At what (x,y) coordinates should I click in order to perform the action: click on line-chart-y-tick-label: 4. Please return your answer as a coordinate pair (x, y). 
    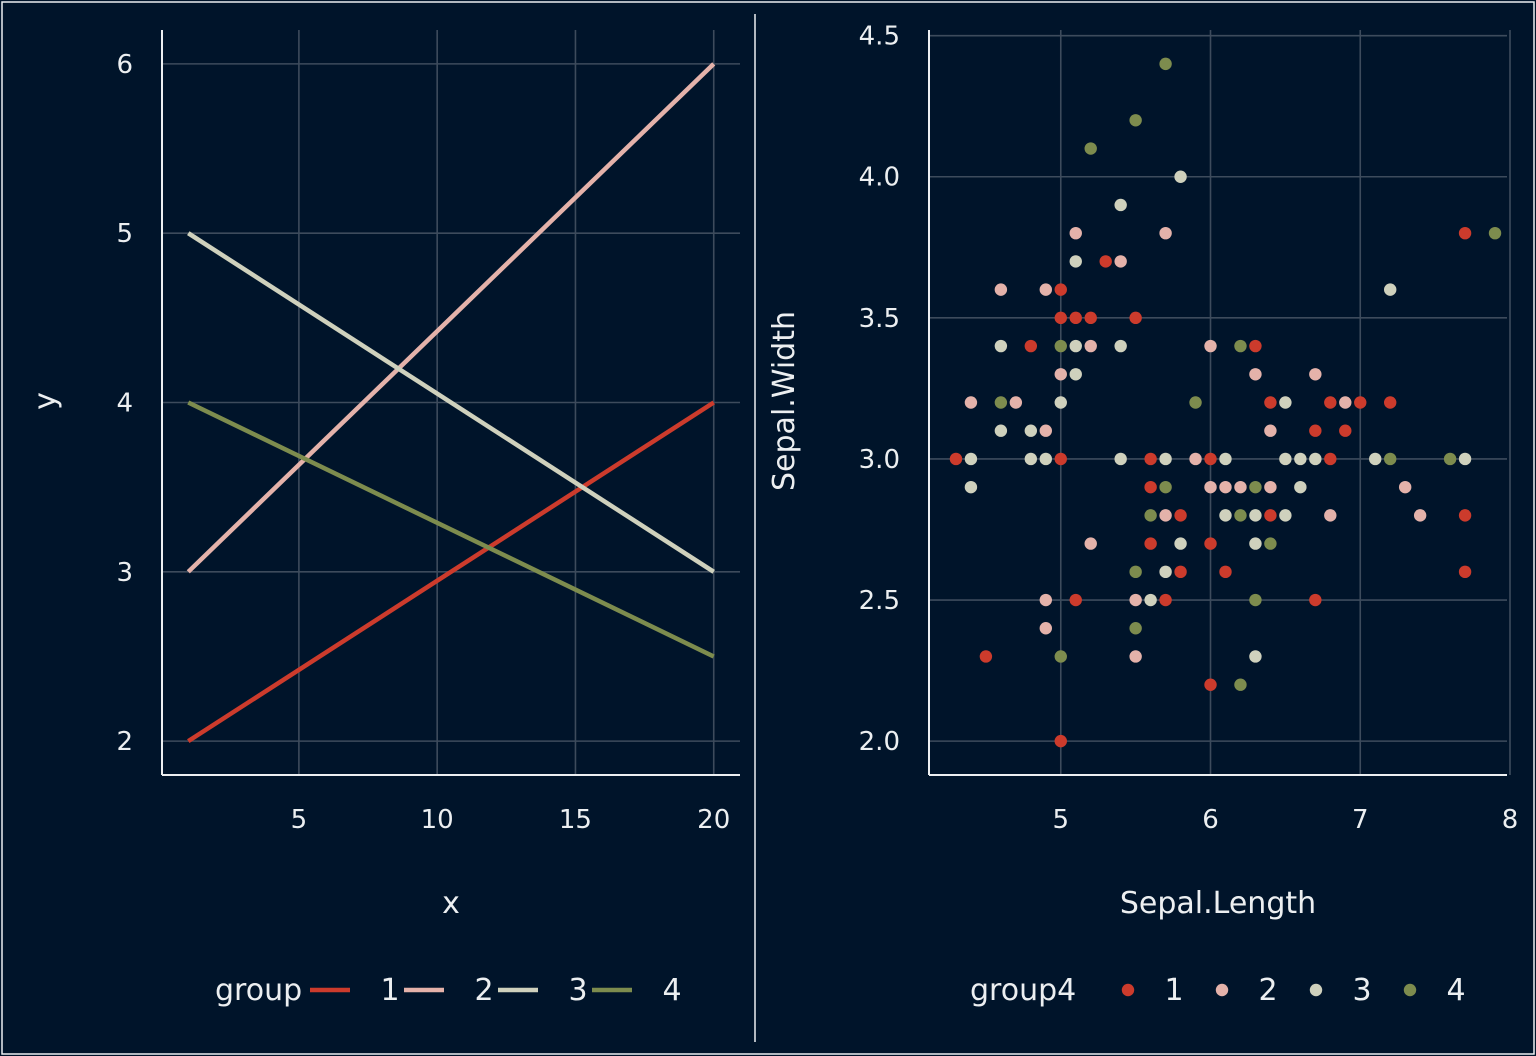
    Looking at the image, I should click on (124, 404).